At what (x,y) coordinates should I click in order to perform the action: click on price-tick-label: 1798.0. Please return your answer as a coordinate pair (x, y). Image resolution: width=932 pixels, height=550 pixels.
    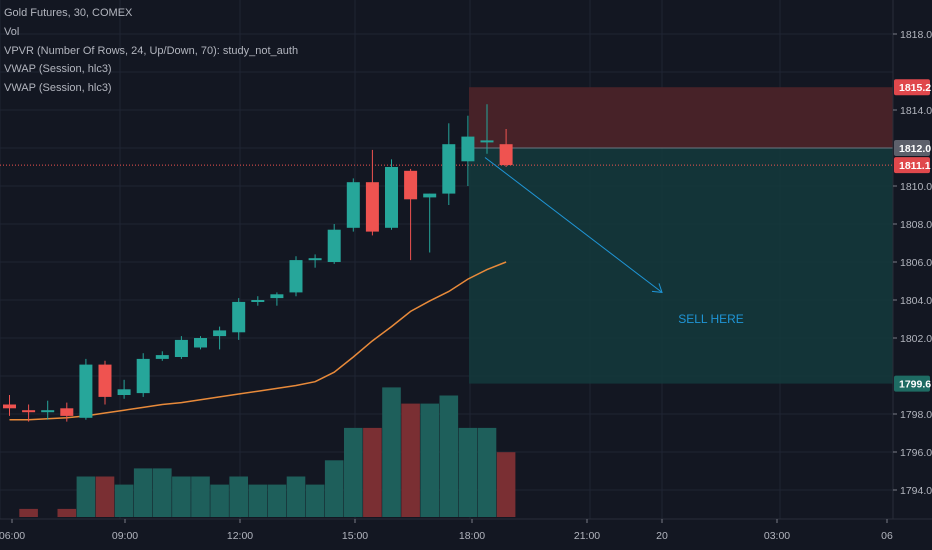
    Looking at the image, I should click on (916, 415).